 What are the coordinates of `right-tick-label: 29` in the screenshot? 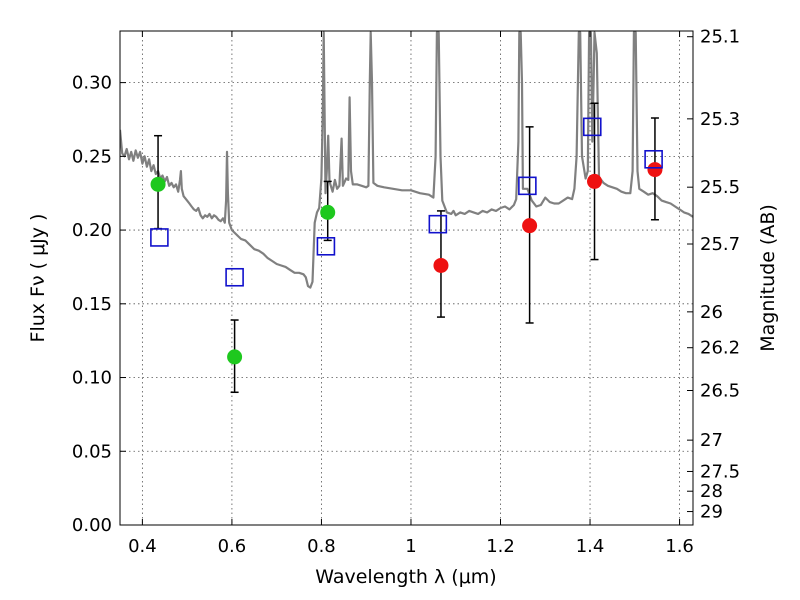 It's located at (711, 512).